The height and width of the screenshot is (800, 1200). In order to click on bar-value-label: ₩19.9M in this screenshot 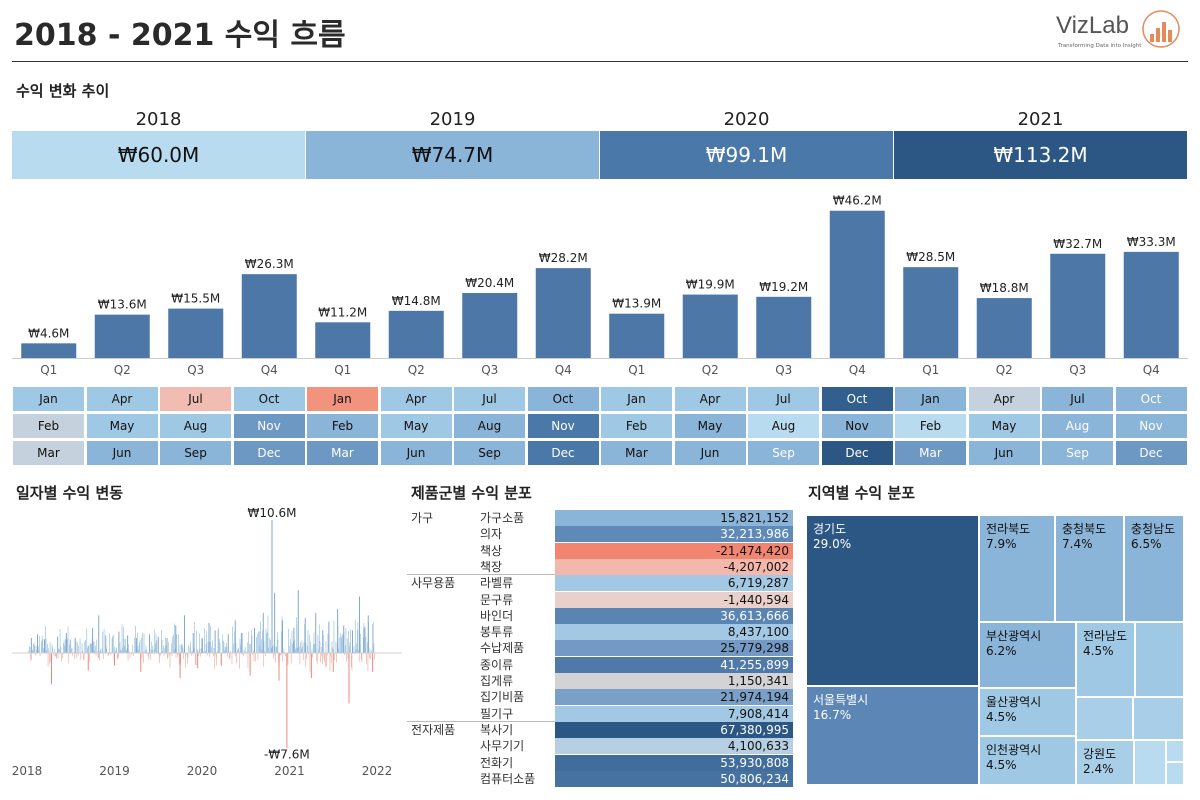, I will do `click(710, 285)`.